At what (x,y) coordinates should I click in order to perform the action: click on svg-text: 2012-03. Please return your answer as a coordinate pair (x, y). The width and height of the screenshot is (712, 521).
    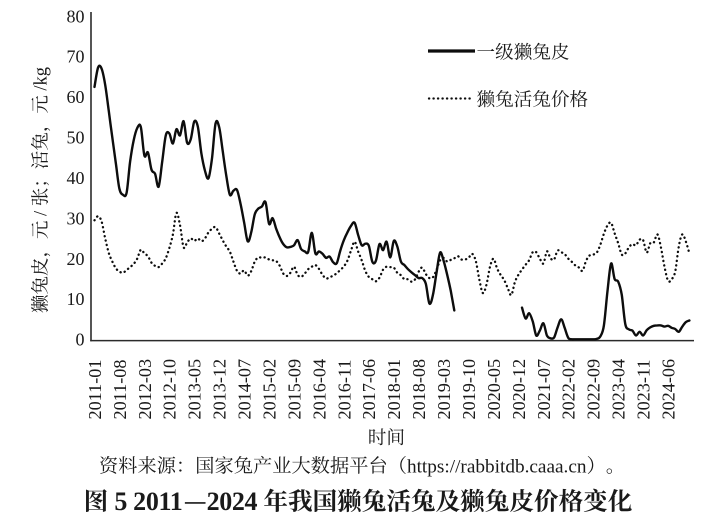
    Looking at the image, I should click on (145, 389).